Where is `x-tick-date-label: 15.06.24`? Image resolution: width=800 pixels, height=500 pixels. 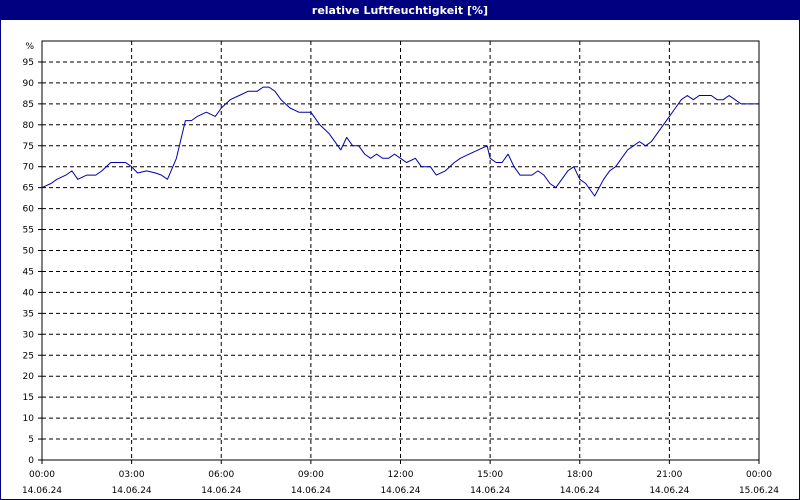 x-tick-date-label: 15.06.24 is located at coordinates (759, 491).